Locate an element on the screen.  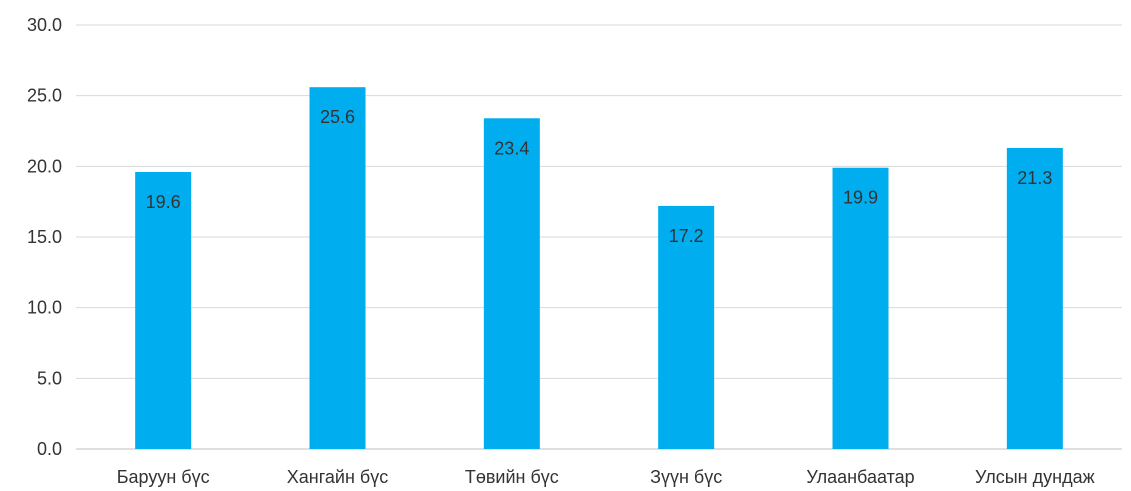
data-label: 23.4 is located at coordinates (511, 148).